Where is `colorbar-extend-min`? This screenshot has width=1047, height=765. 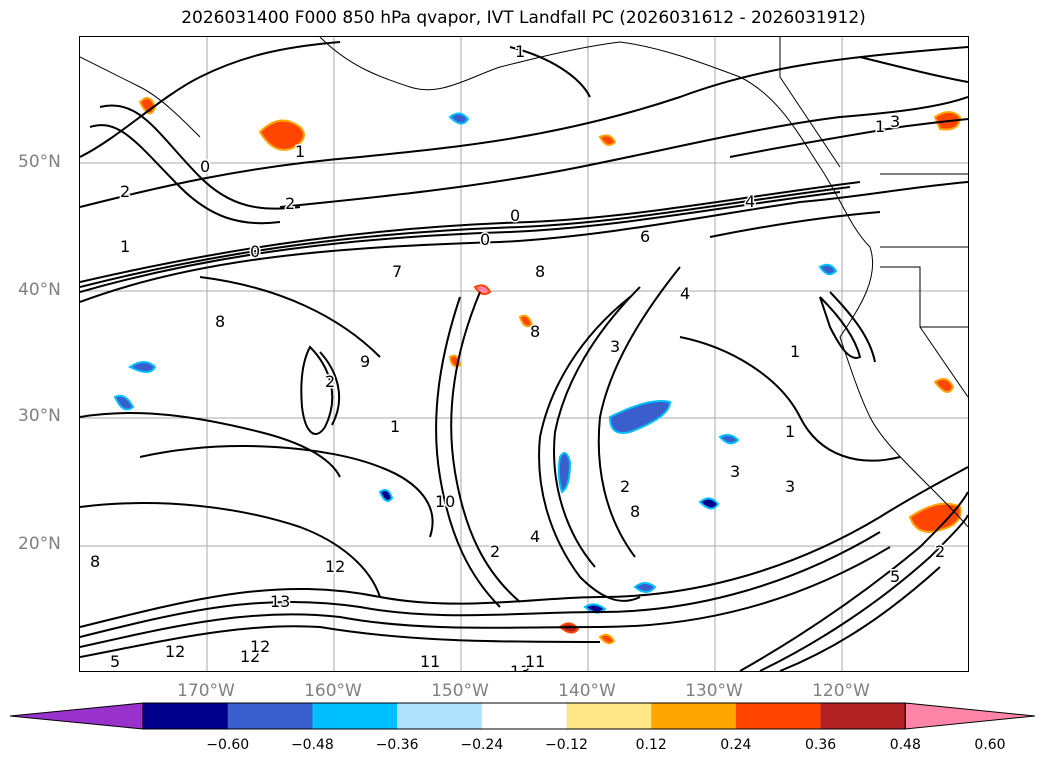 colorbar-extend-min is located at coordinates (77, 716).